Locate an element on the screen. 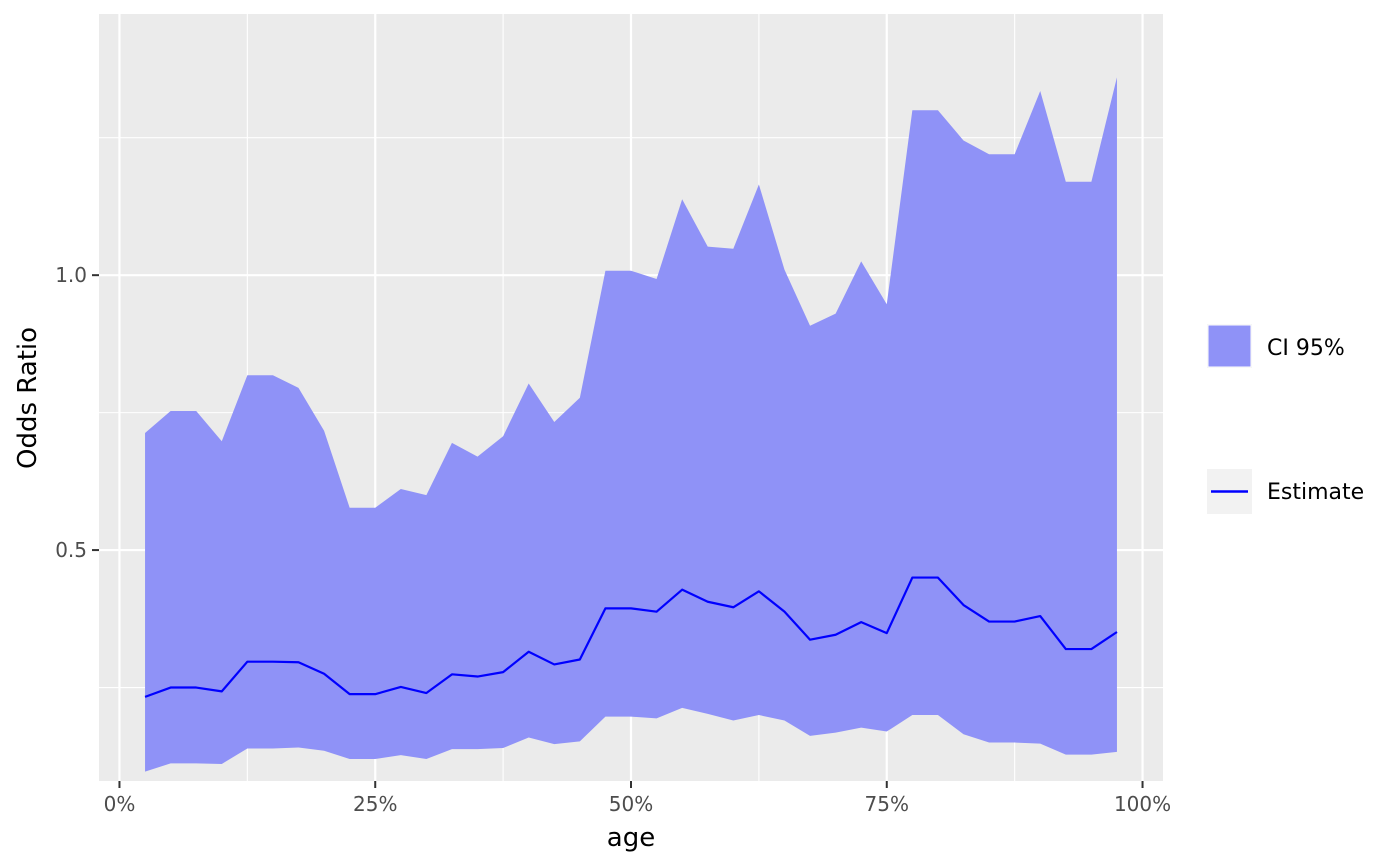  x-tick-label: 25% is located at coordinates (375, 804).